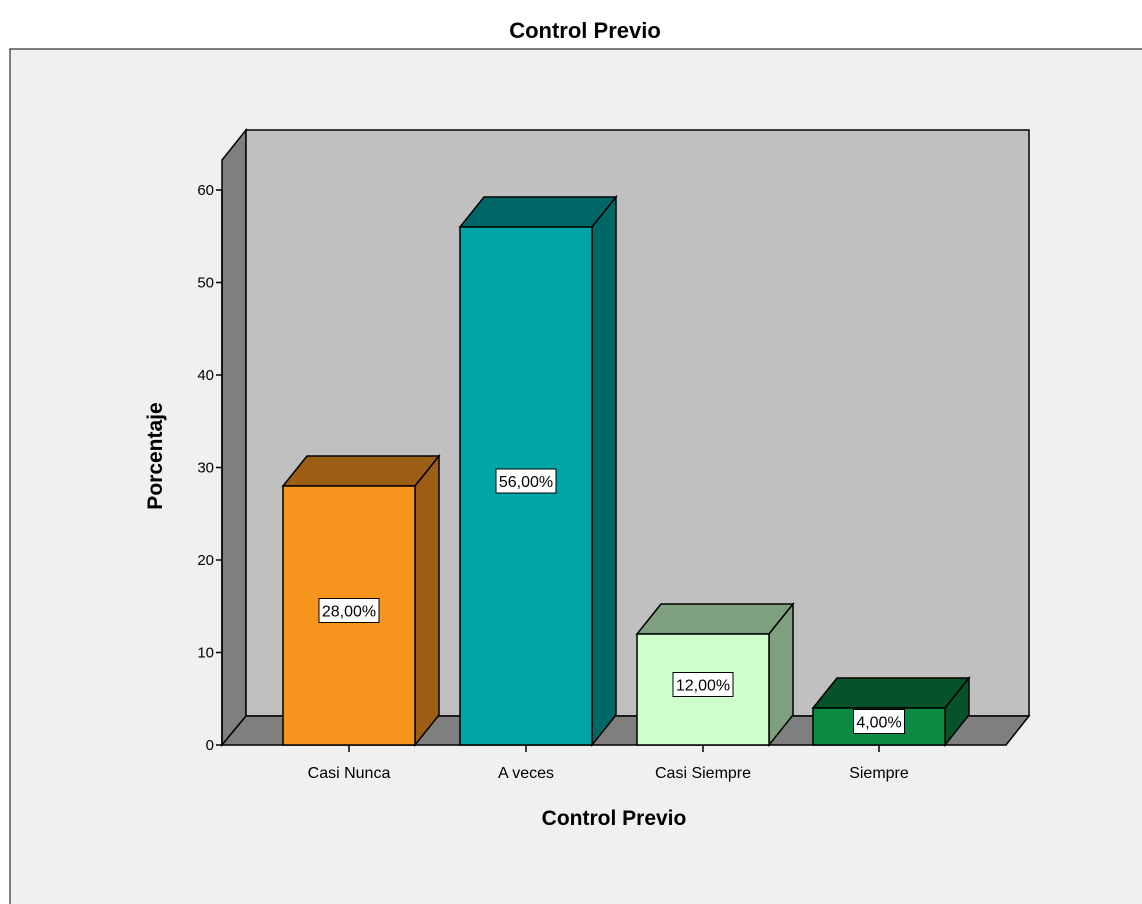 The width and height of the screenshot is (1142, 904). Describe the element at coordinates (234, 437) in the screenshot. I see `side-wall` at that location.